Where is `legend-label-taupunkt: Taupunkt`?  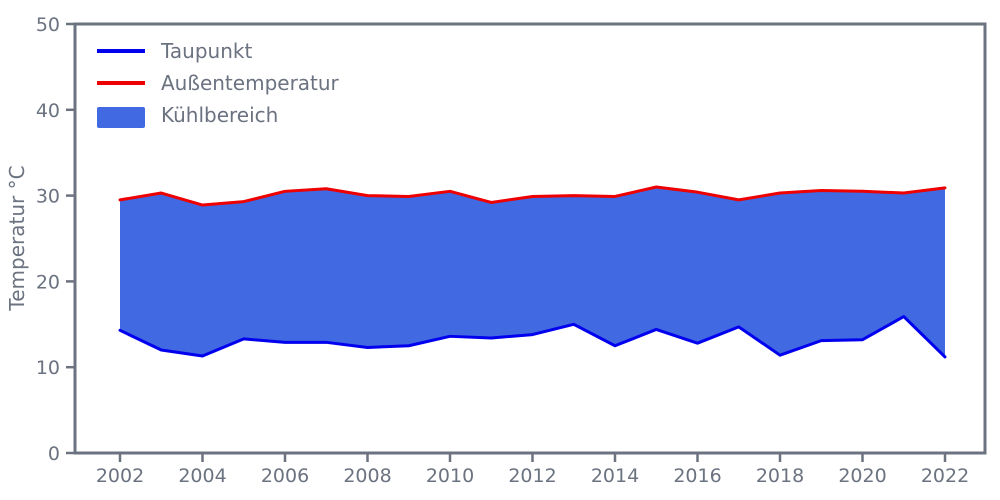 legend-label-taupunkt: Taupunkt is located at coordinates (206, 51).